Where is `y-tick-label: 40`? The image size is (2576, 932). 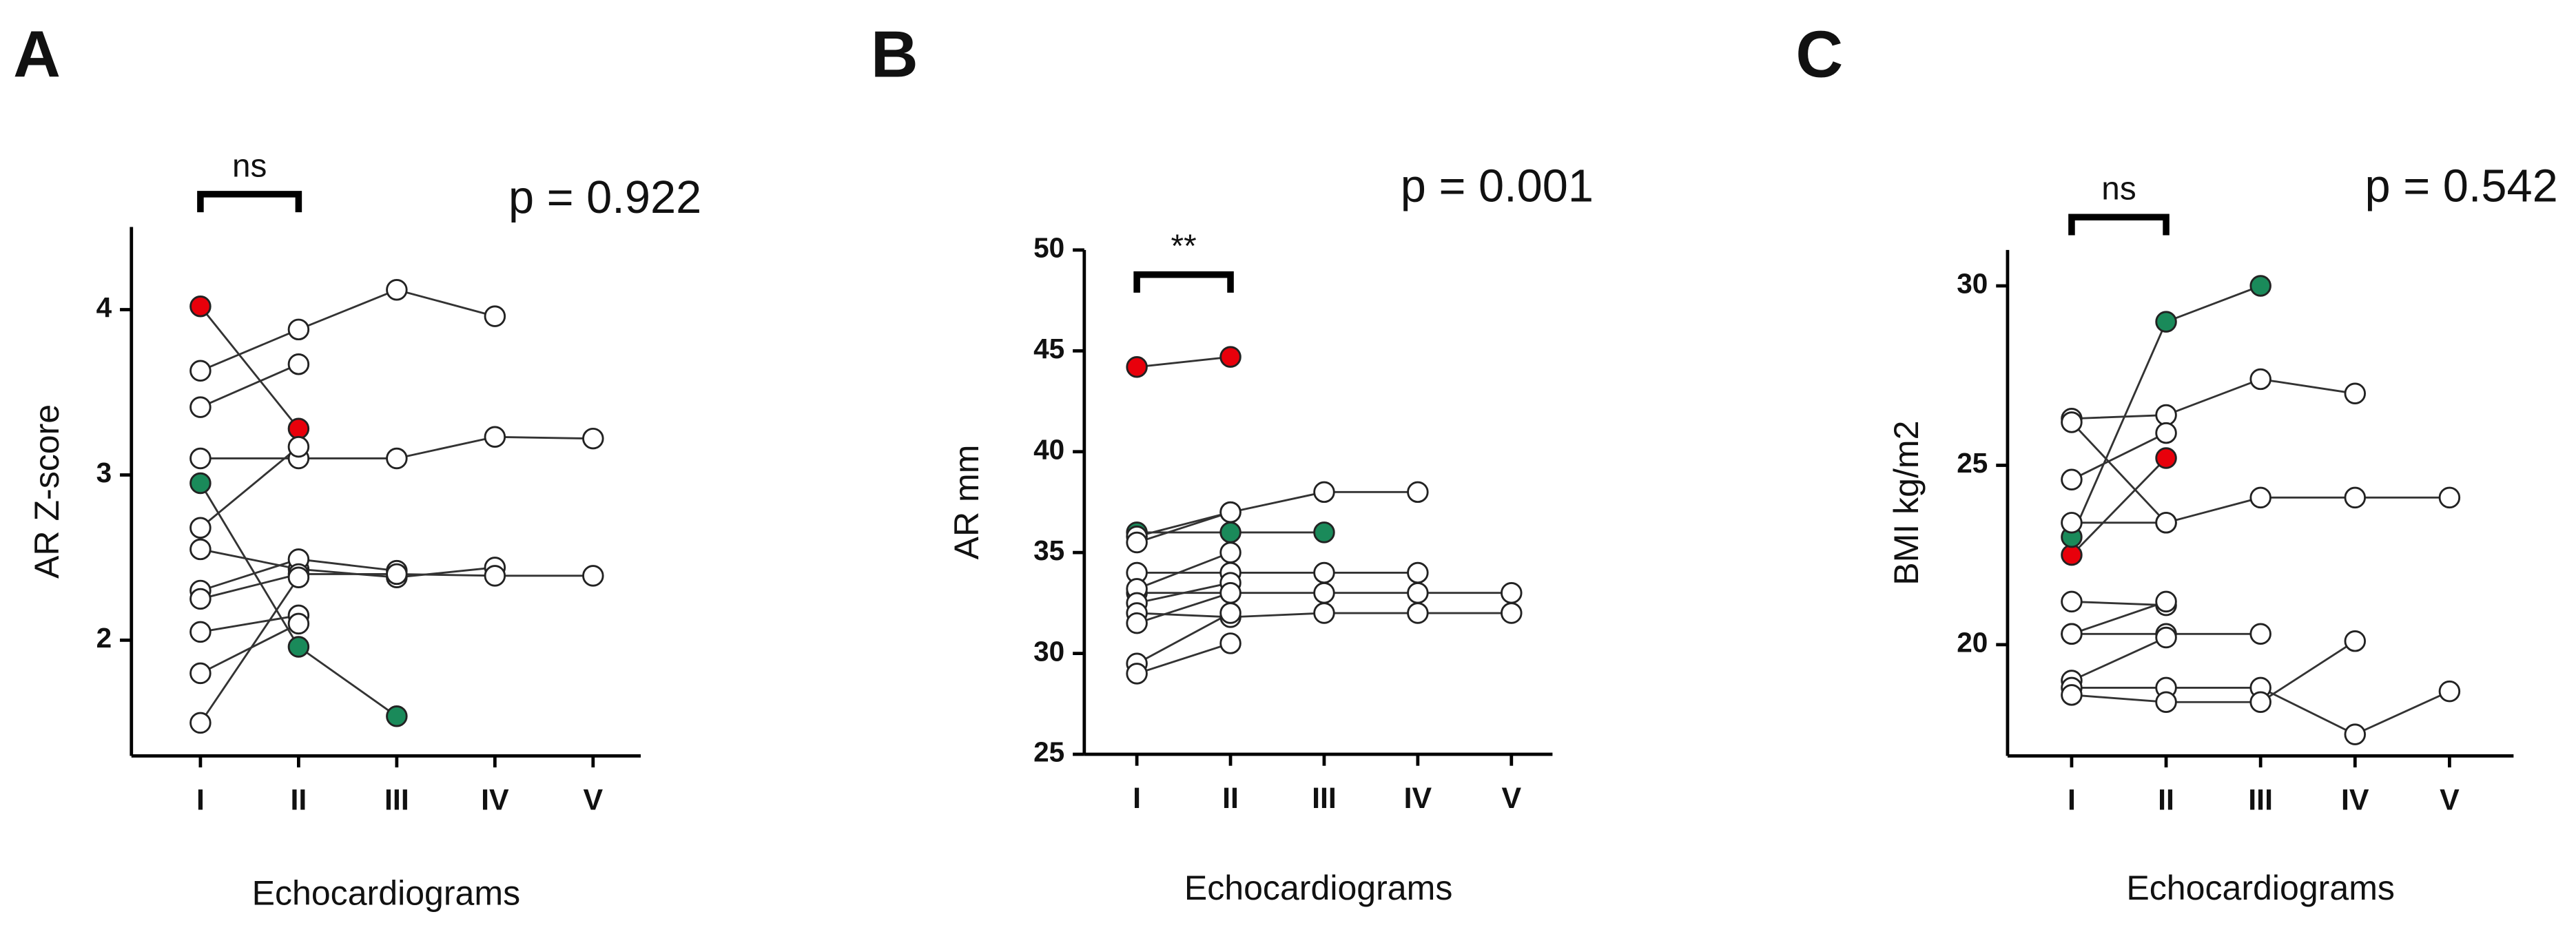 y-tick-label: 40 is located at coordinates (1048, 449).